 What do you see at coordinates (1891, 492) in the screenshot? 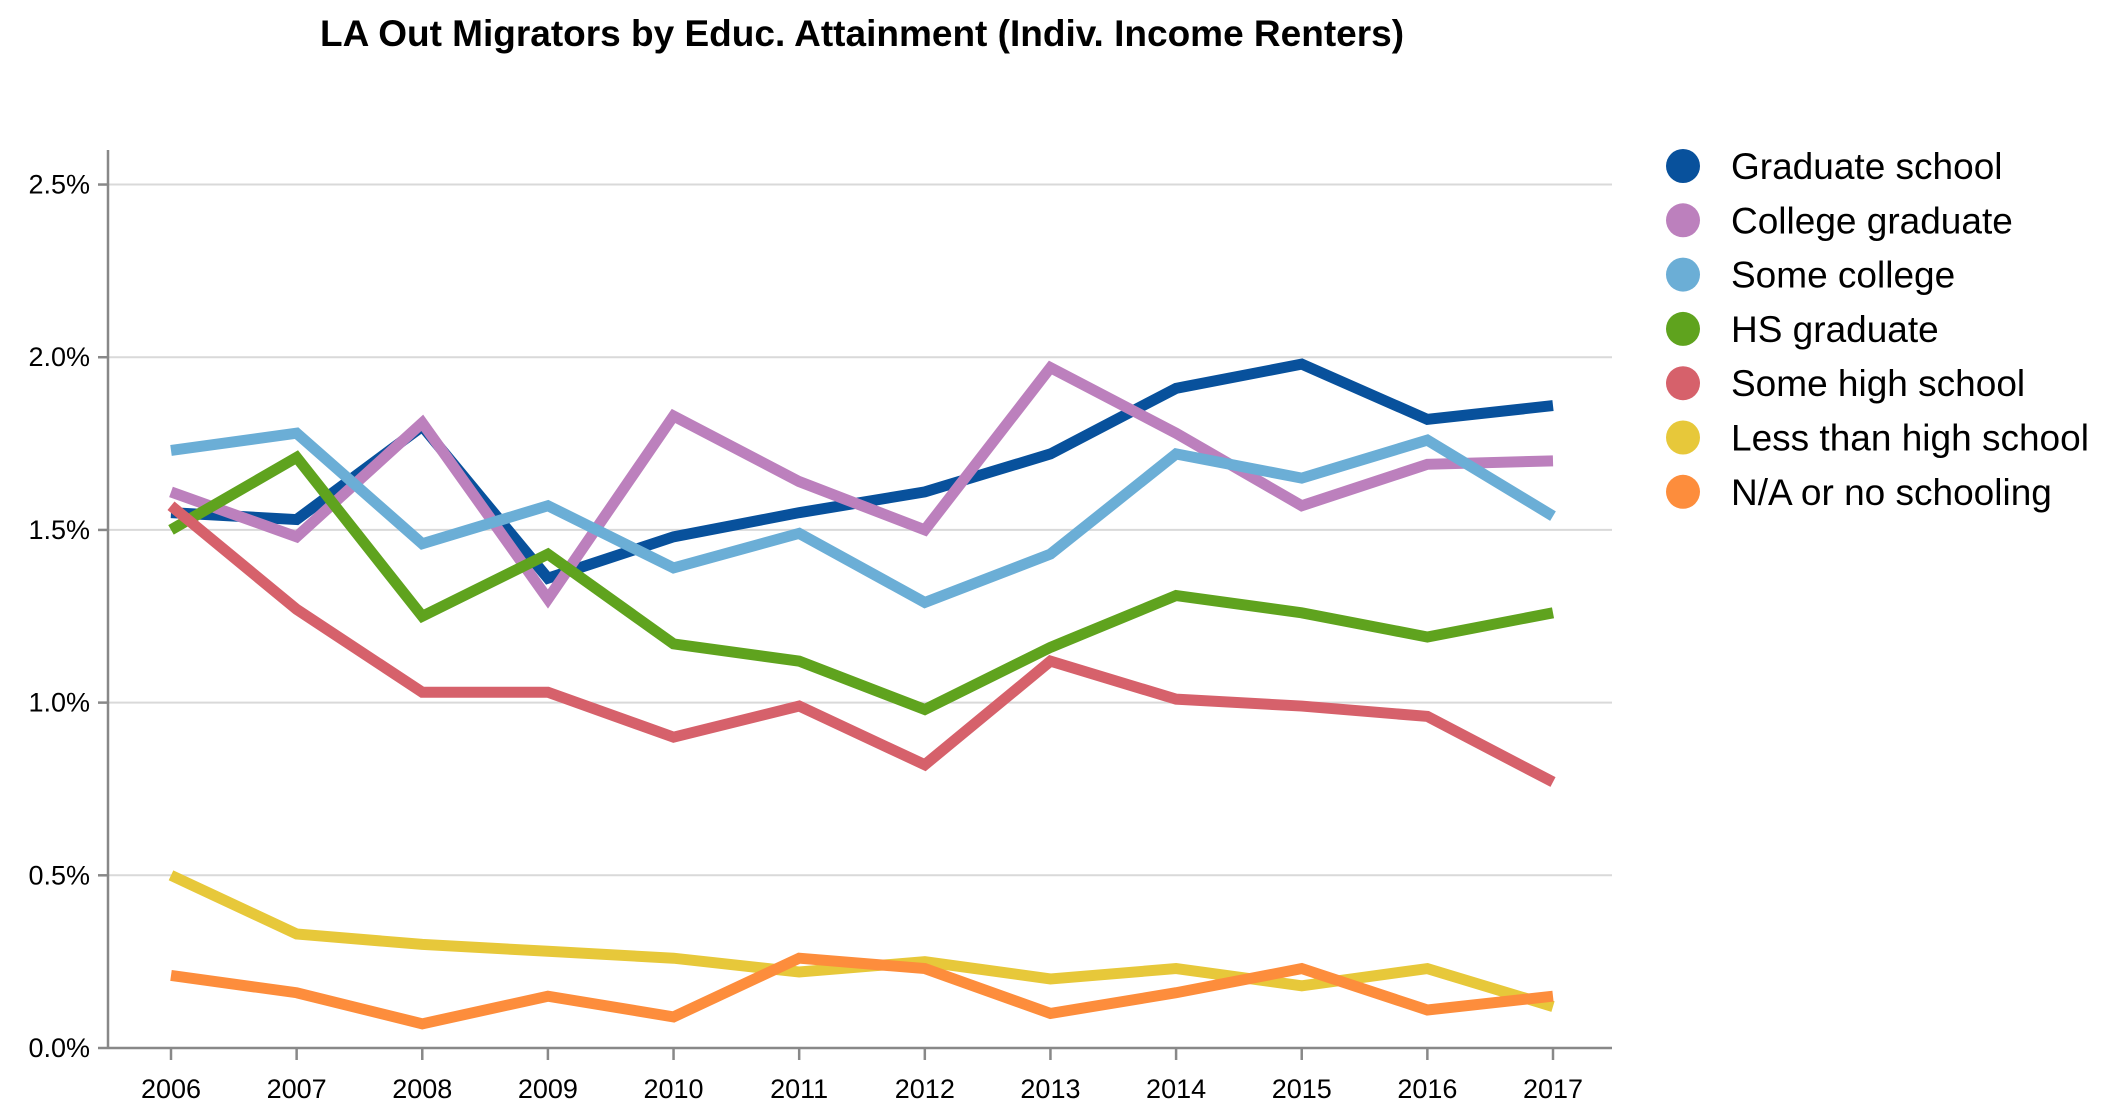
I see `legend-label-n-a-or-no-schooling: N/A or no schooling` at bounding box center [1891, 492].